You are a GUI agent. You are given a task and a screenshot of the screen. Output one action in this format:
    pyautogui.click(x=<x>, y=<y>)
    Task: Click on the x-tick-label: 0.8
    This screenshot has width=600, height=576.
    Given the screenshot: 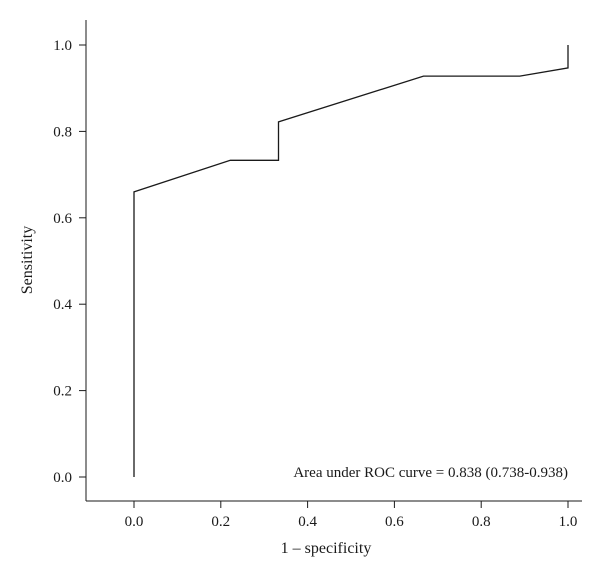 What is the action you would take?
    pyautogui.click(x=481, y=522)
    